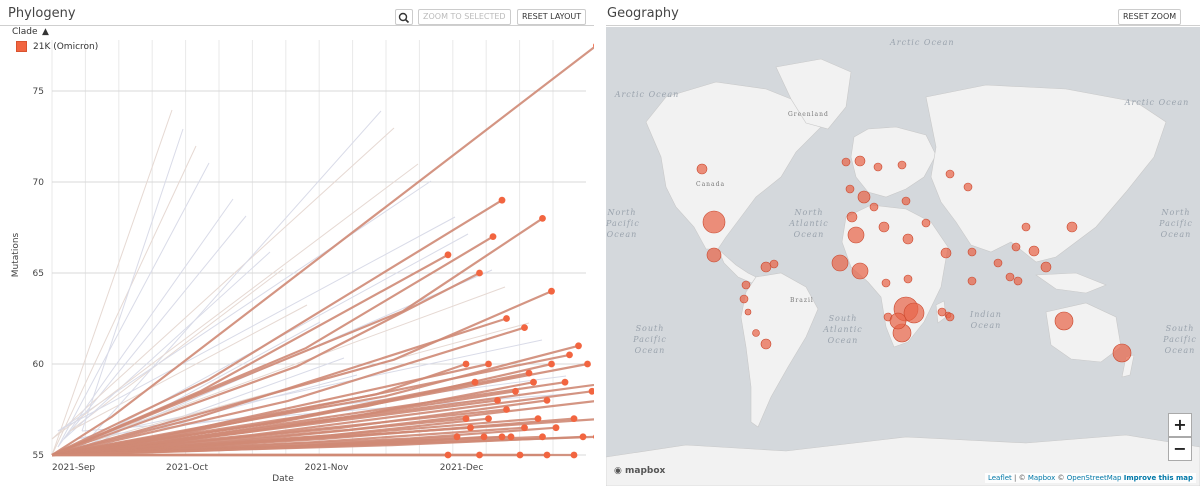 Image resolution: width=1200 pixels, height=489 pixels. What do you see at coordinates (1094, 478) in the screenshot?
I see `osm-link: OpenStreetMap` at bounding box center [1094, 478].